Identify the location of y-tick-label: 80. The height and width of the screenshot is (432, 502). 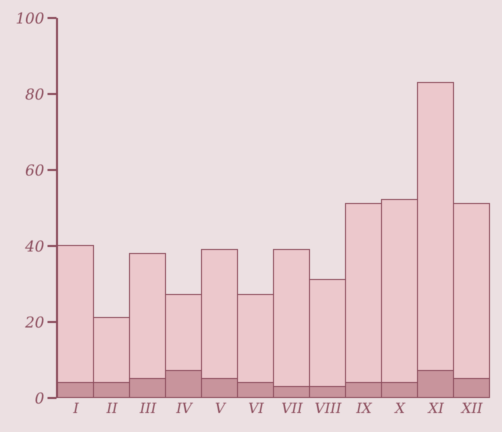
(35, 94).